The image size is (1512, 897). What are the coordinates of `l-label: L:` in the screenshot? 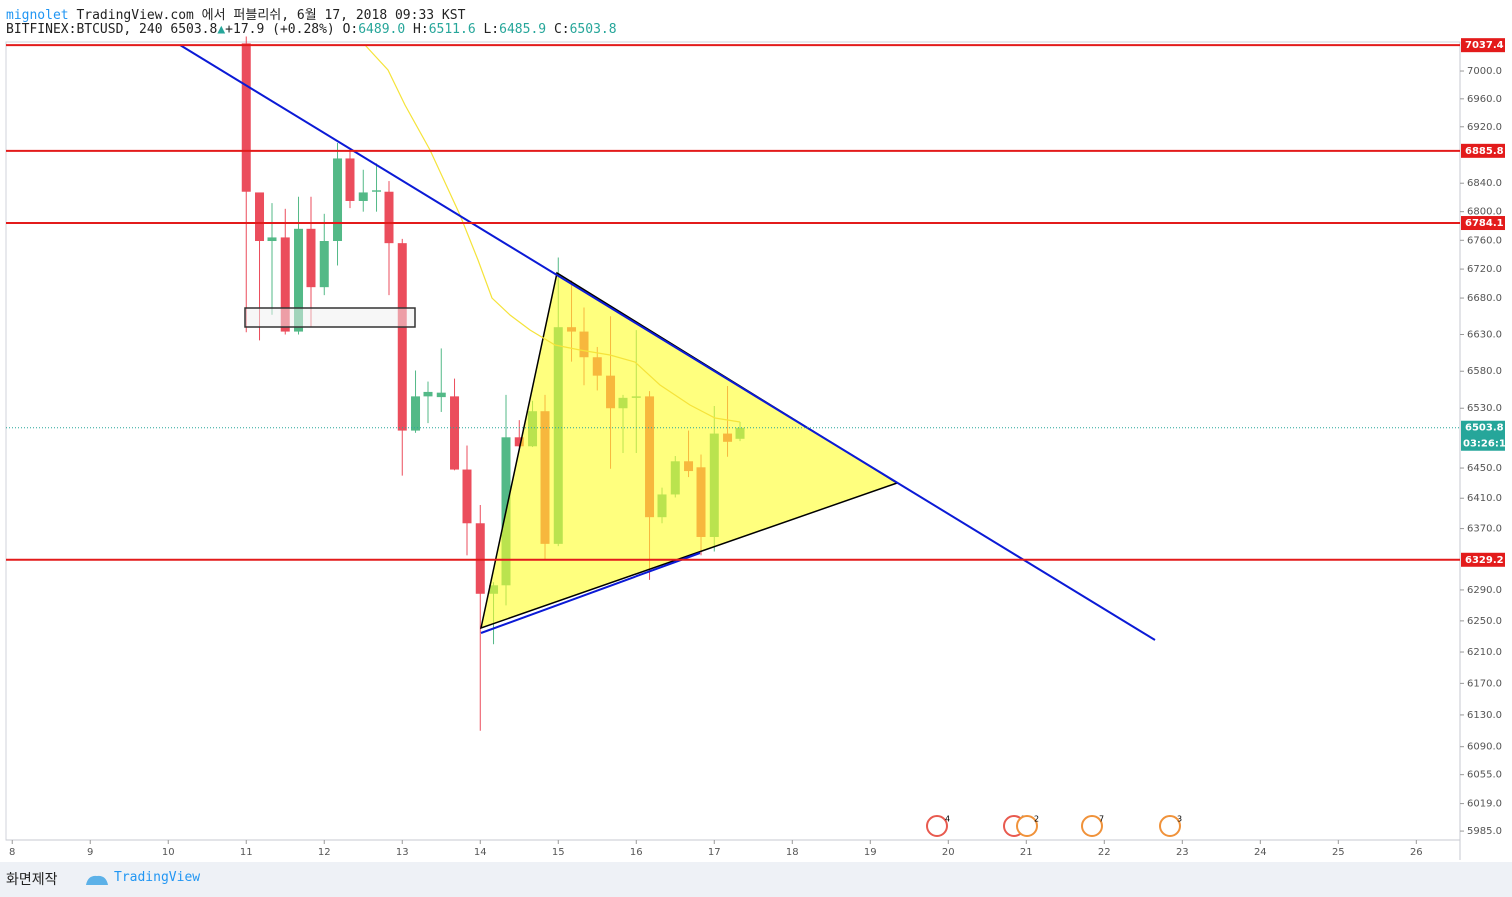 It's located at (491, 29).